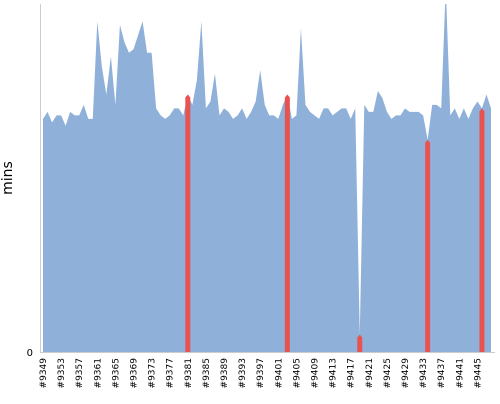 Image resolution: width=500 pixels, height=404 pixels. I want to click on x-tick-label: #9445, so click(478, 373).